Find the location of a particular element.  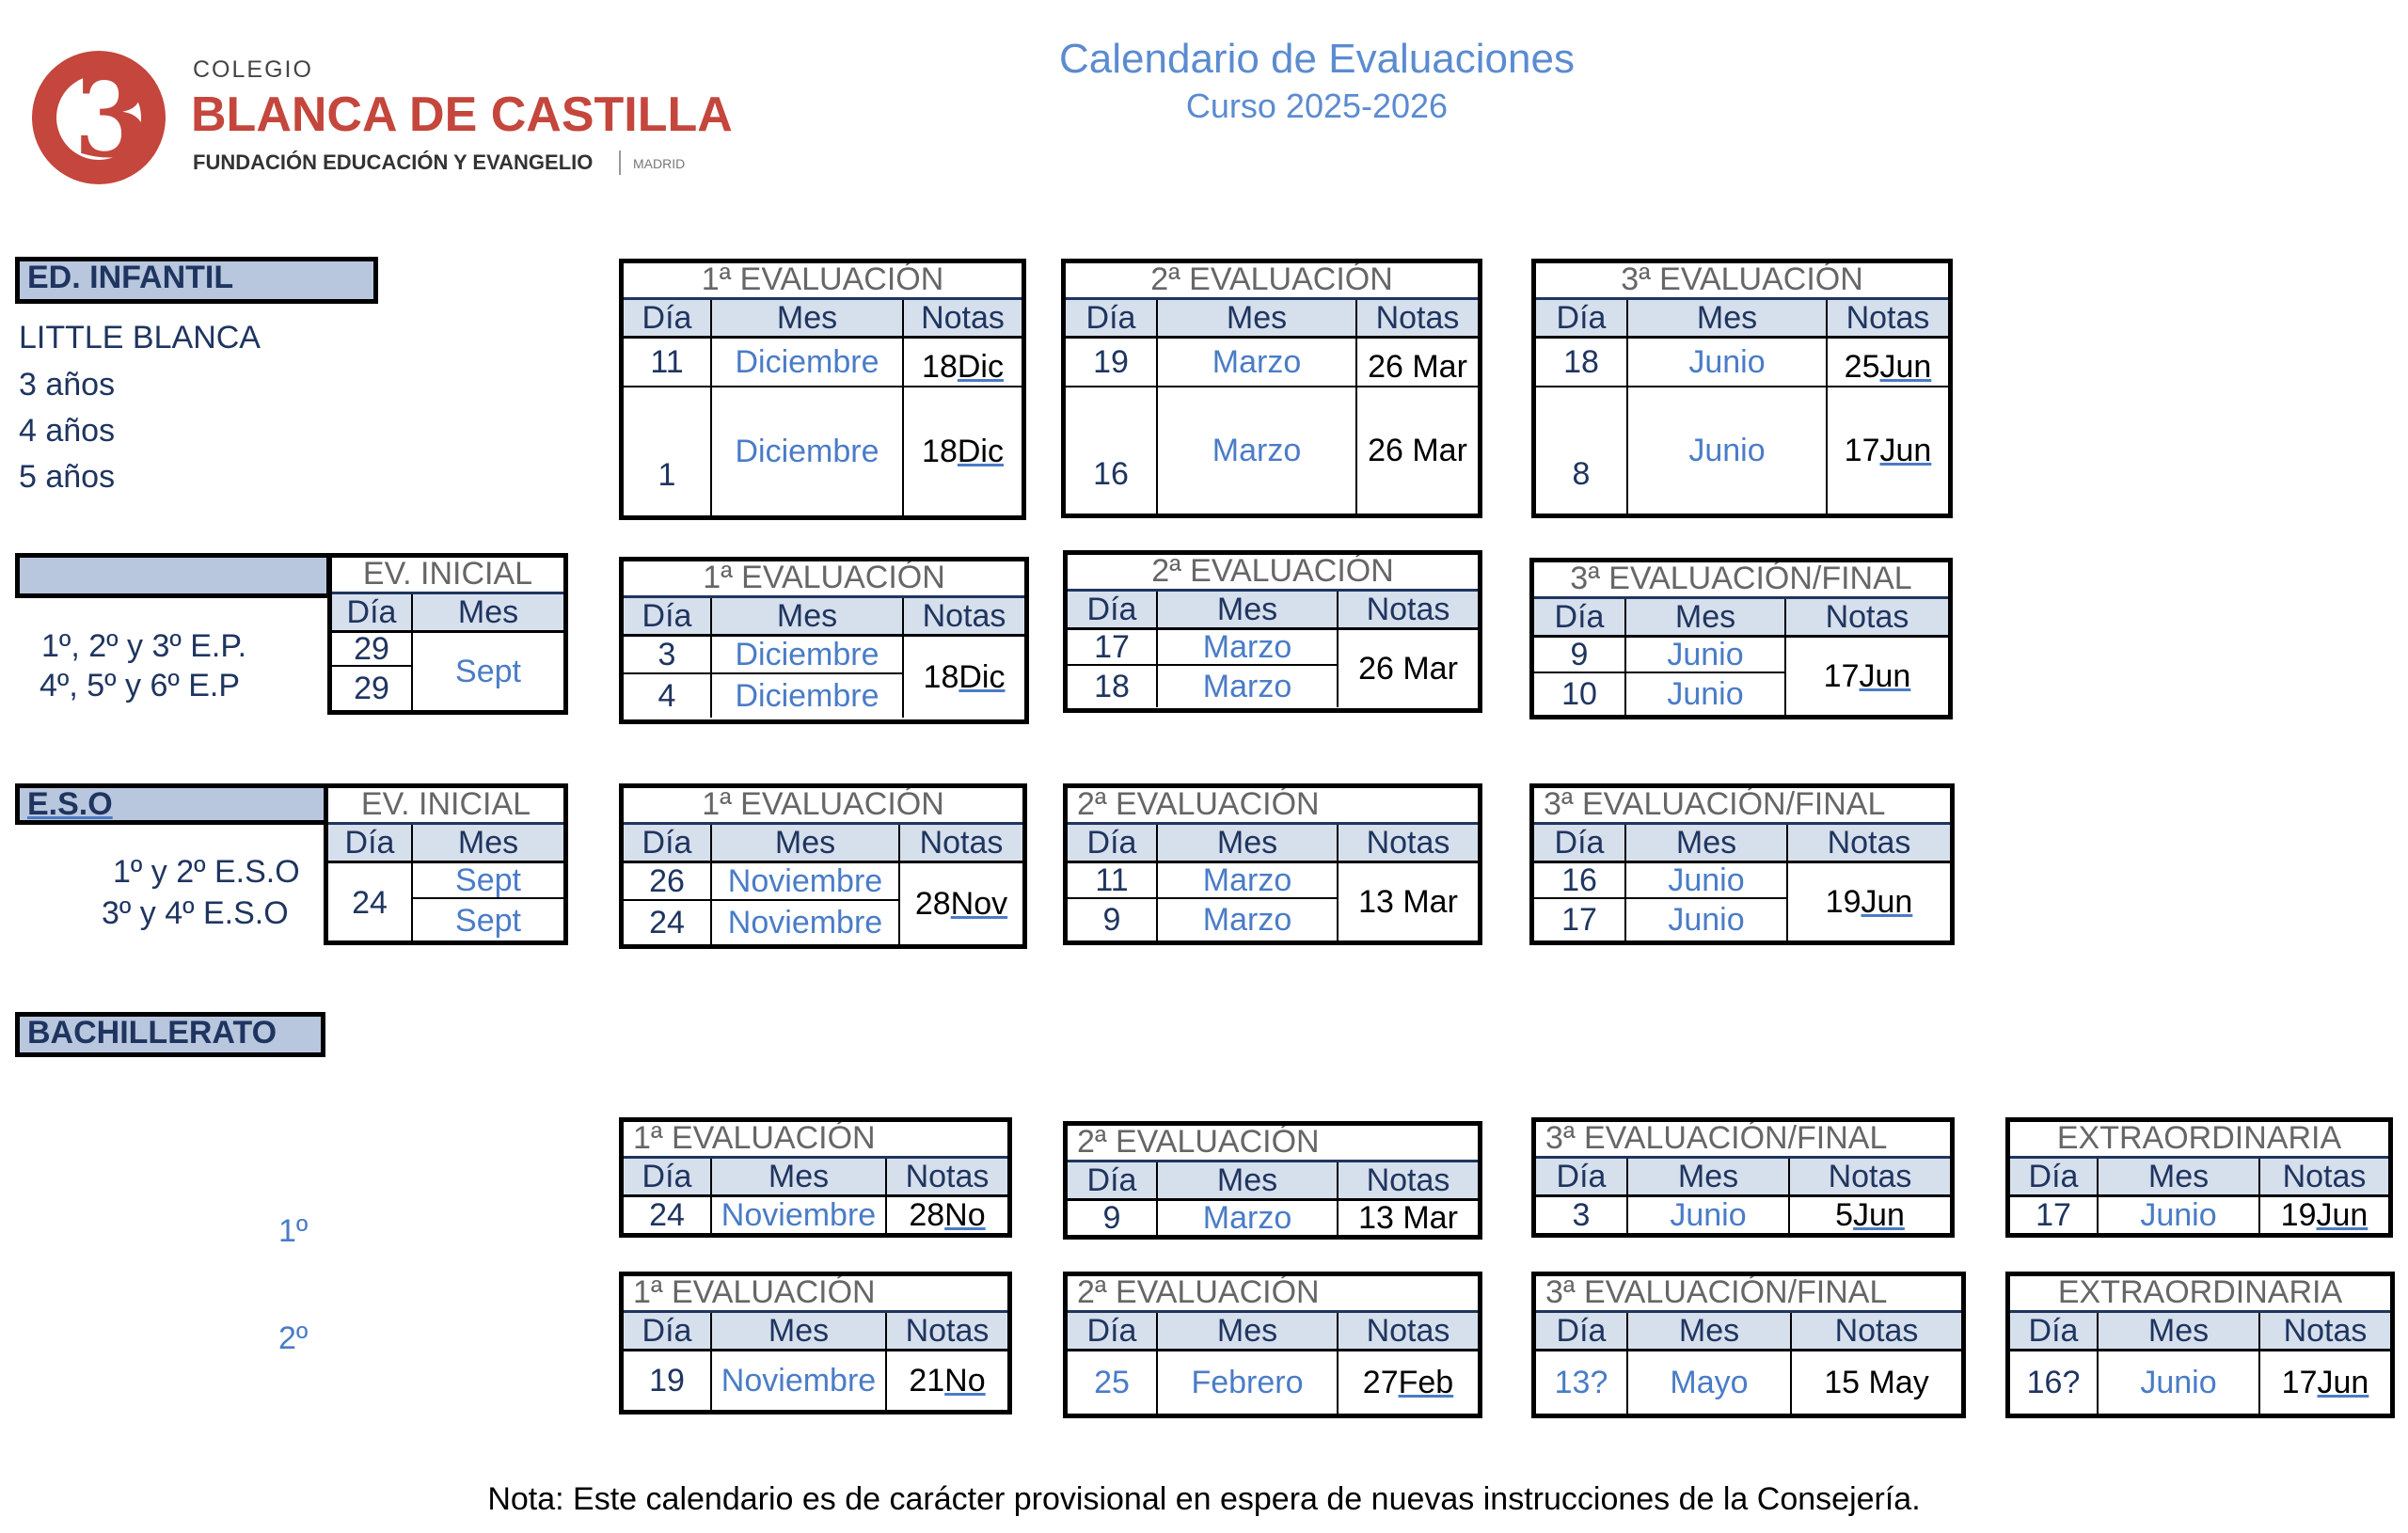

cell-notas: 28 Nov is located at coordinates (961, 903).